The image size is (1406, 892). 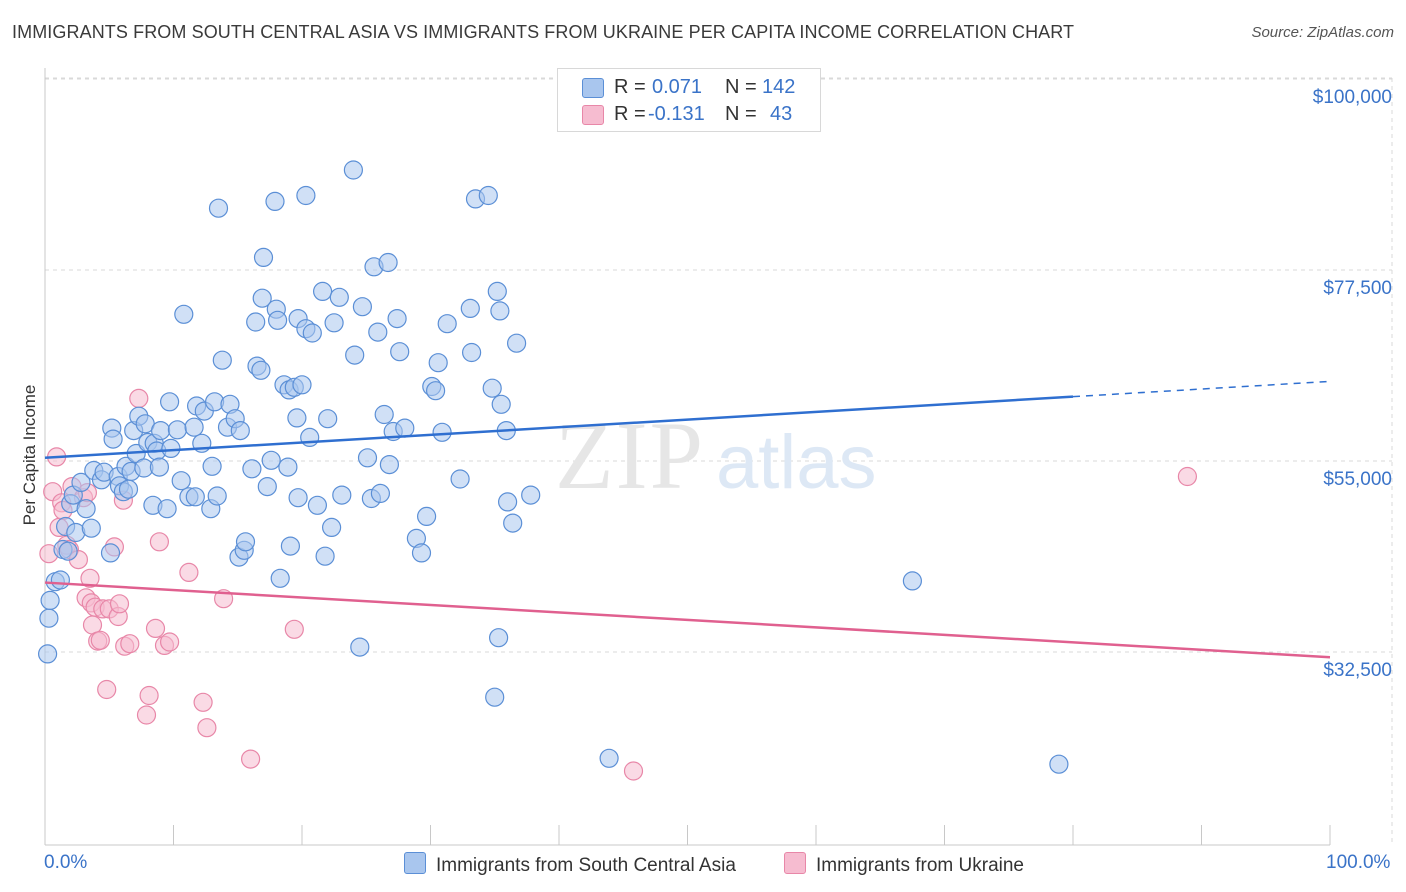 I want to click on legend-n-value-blue: 142, so click(x=779, y=87).